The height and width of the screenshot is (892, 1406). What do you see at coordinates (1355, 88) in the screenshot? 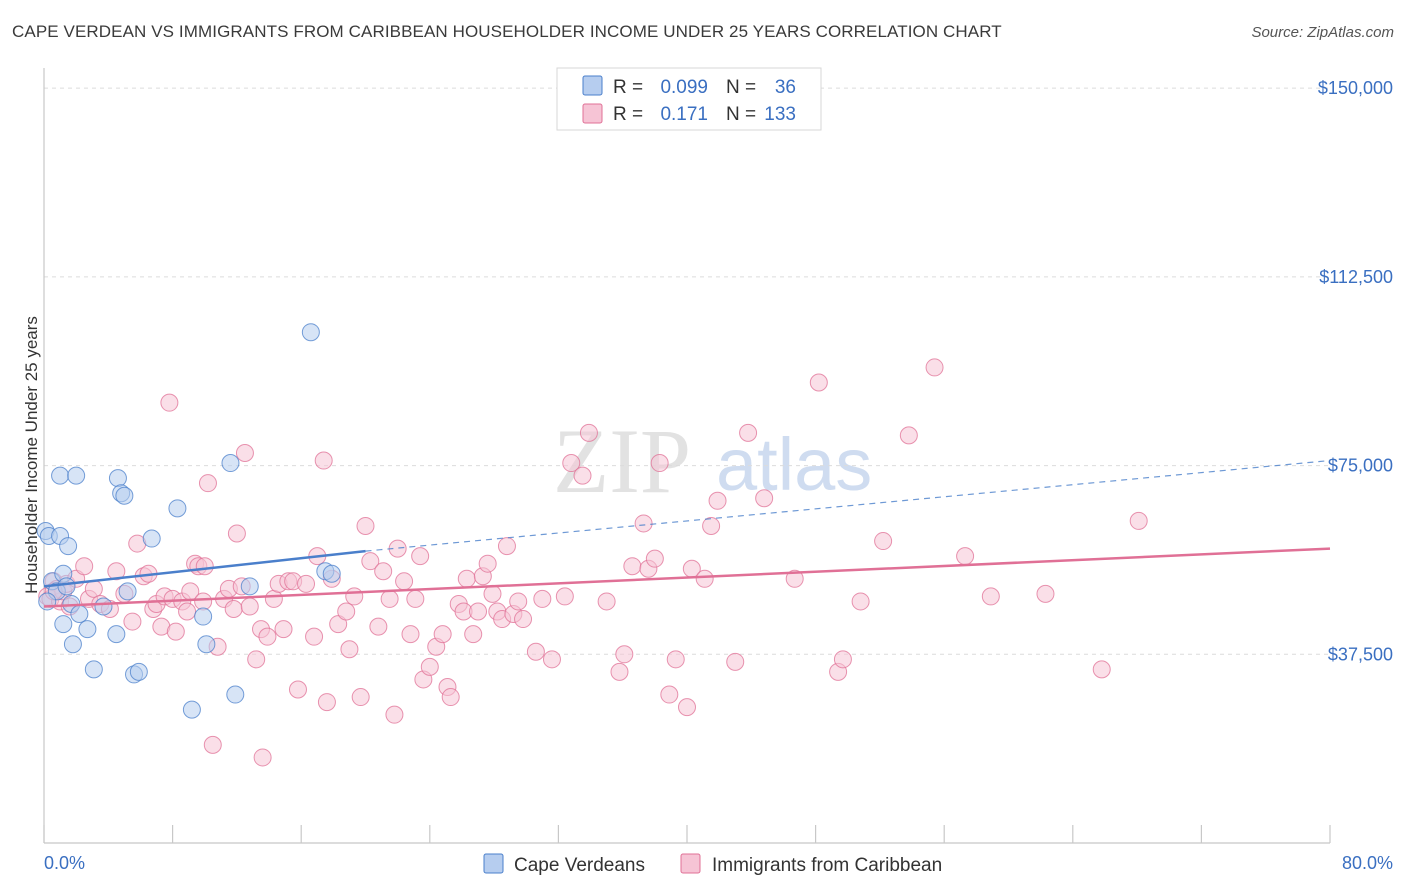
I see `y-tick-label-3: $150,000` at bounding box center [1355, 88].